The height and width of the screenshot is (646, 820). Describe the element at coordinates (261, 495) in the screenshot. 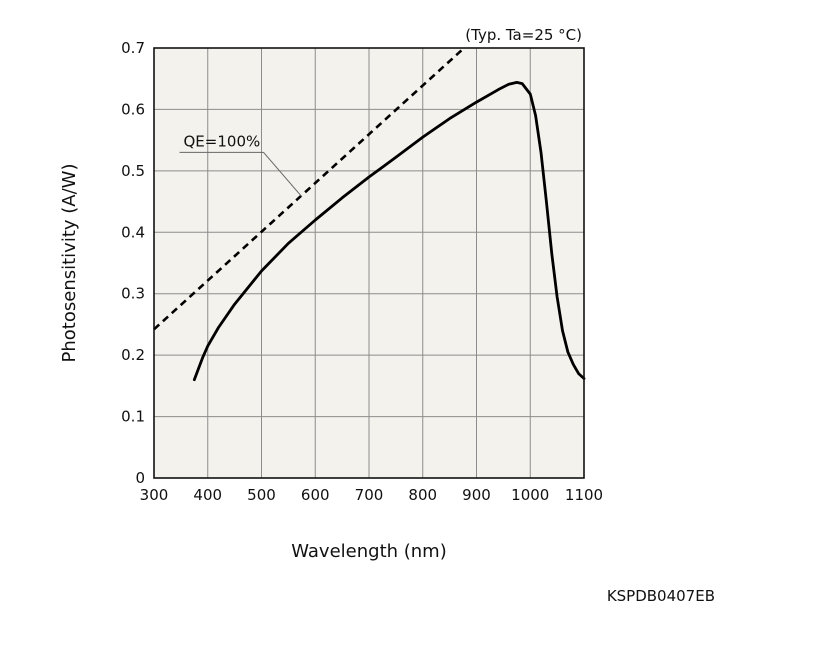

I see `x-tick-label: 500` at that location.